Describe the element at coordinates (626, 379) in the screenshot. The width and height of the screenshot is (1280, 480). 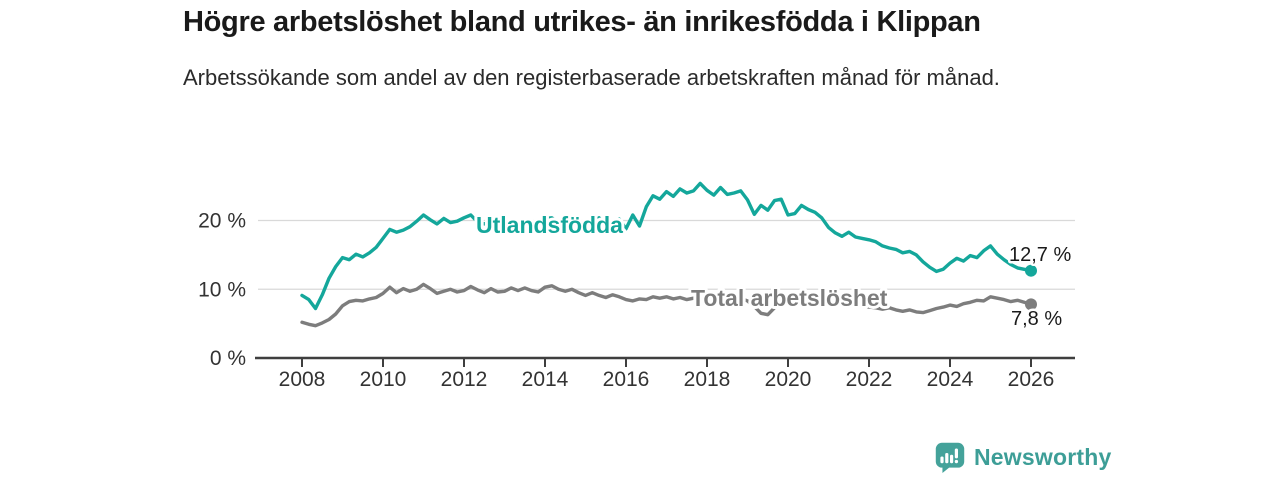
I see `x-tick-label-2016: 2016` at that location.